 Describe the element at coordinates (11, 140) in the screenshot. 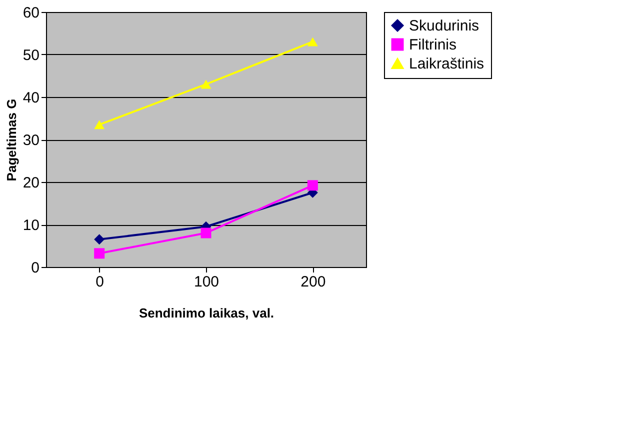

I see `y-axis-title: Pageltimas G` at that location.